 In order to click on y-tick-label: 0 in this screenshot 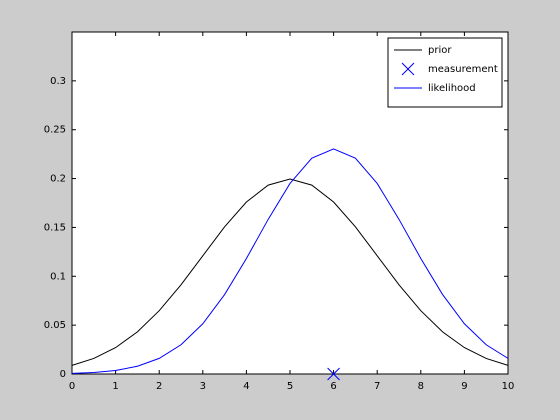, I will do `click(63, 374)`.